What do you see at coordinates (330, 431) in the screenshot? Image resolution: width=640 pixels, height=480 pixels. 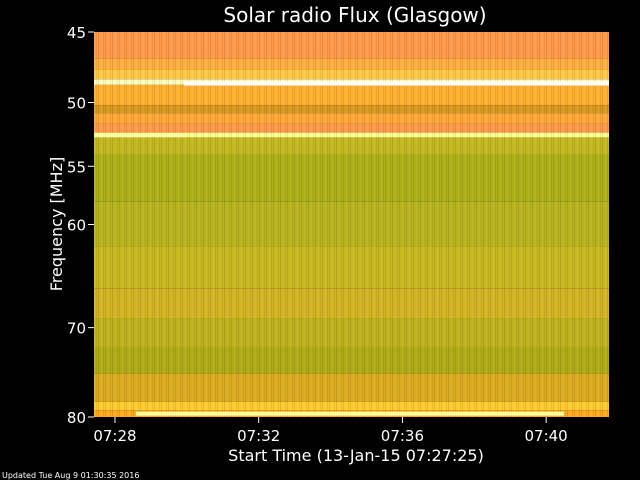 I see `x-axis: 07:28 07:32 07:36 07:40` at bounding box center [330, 431].